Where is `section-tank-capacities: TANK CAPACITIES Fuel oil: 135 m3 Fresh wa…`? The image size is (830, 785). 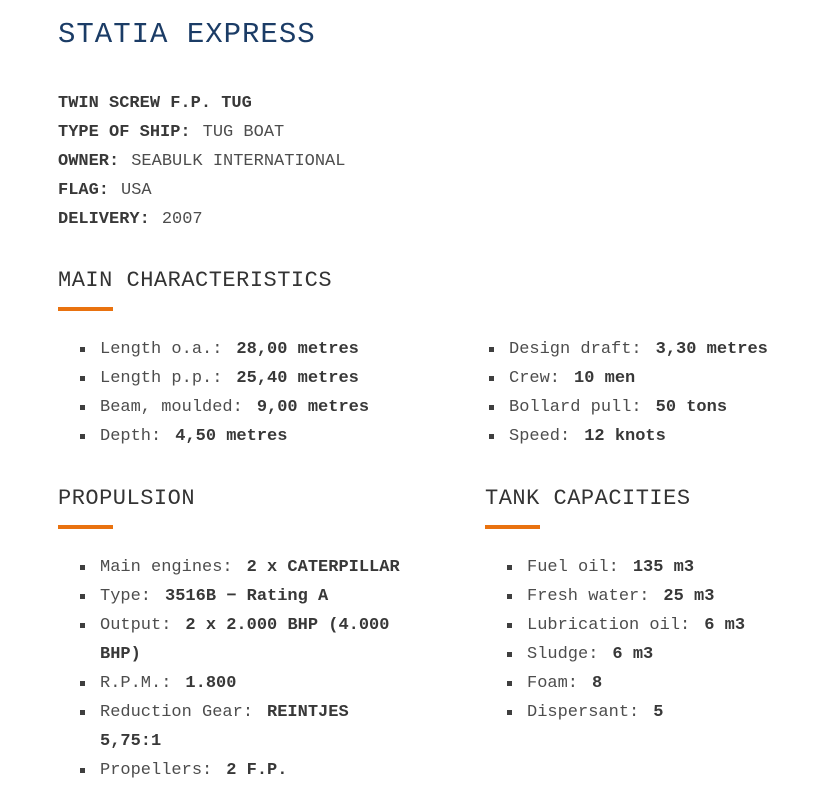 section-tank-capacities: TANK CAPACITIES Fuel oil: 135 m3 Fresh wa… is located at coordinates (647, 607).